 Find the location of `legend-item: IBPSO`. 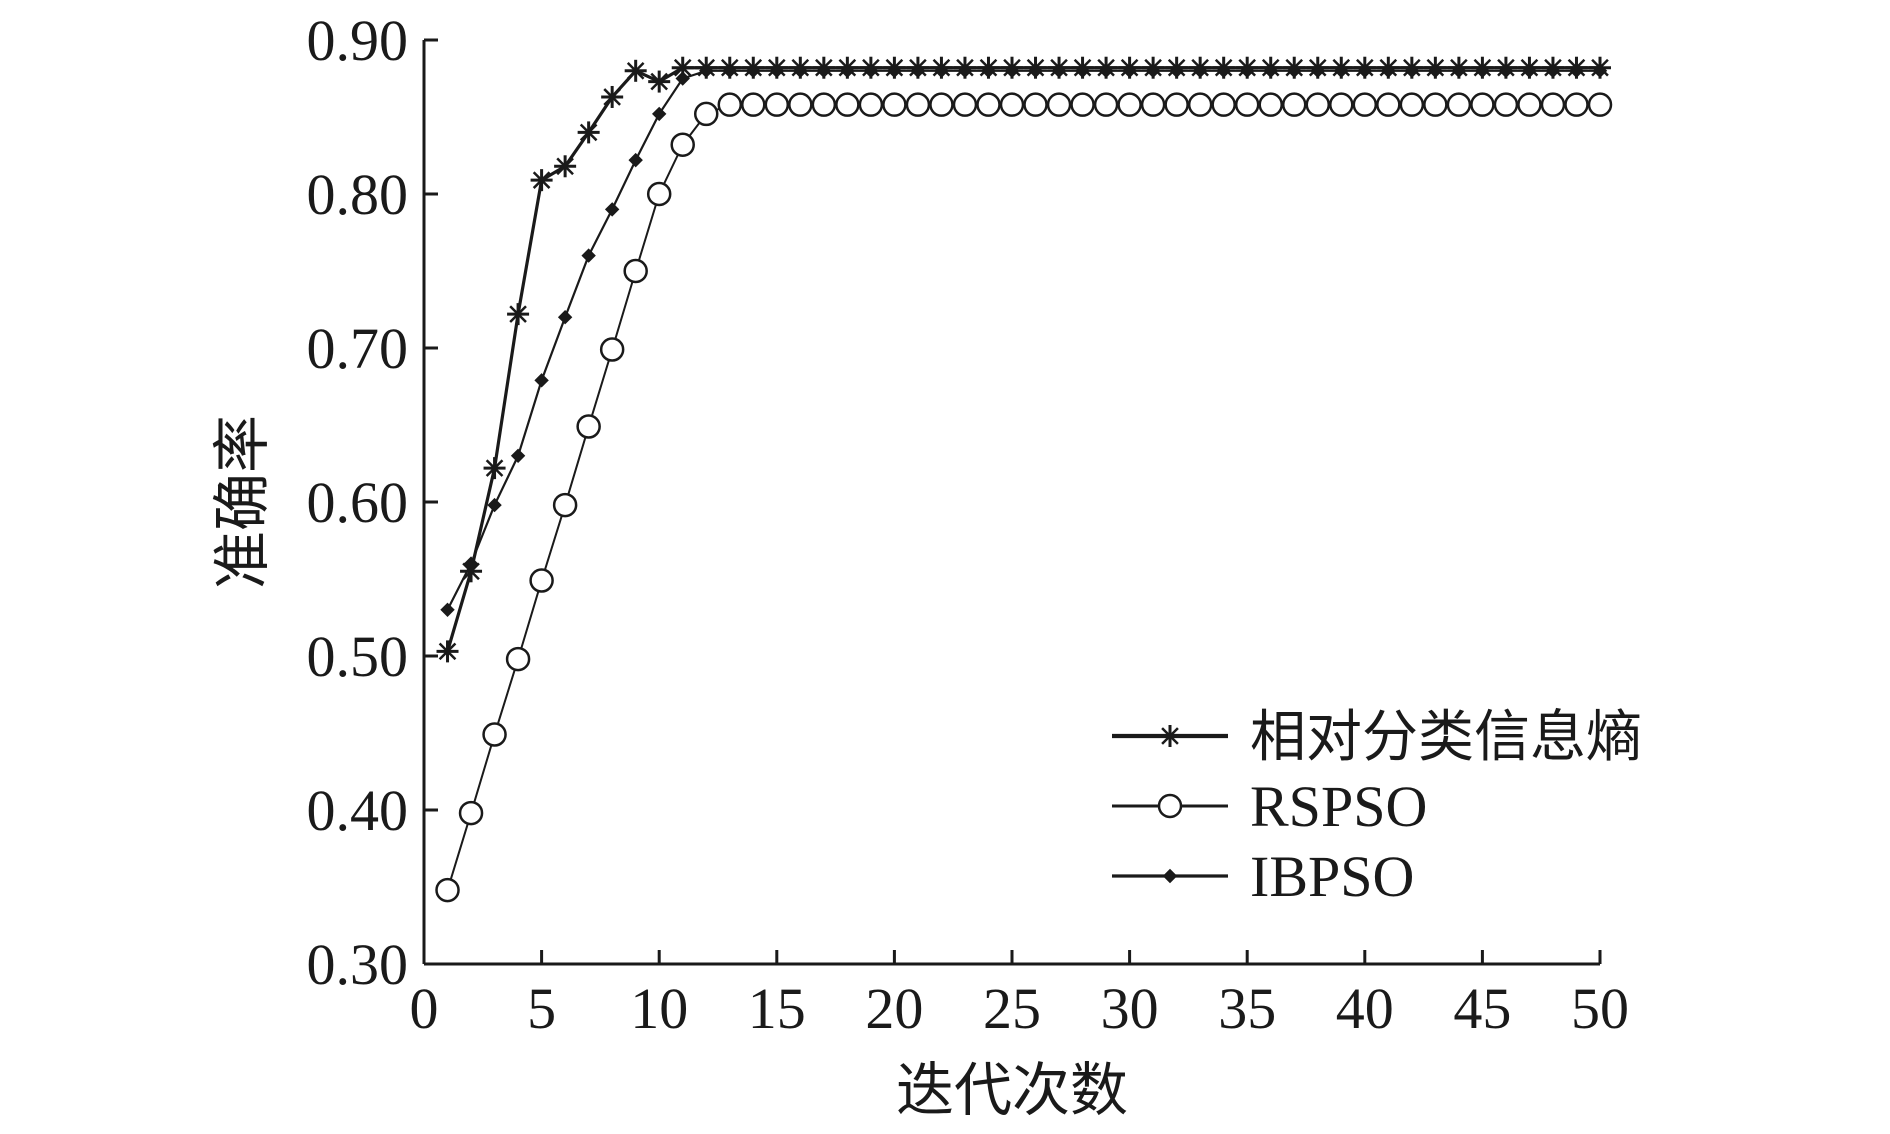

legend-item: IBPSO is located at coordinates (1263, 876).